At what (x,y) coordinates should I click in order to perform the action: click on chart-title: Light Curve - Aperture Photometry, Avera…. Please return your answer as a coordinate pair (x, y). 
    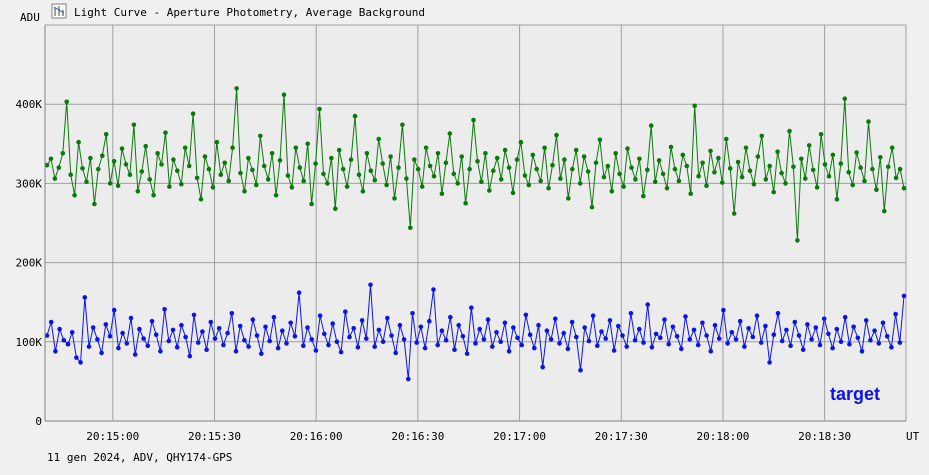
    Looking at the image, I should click on (249, 12).